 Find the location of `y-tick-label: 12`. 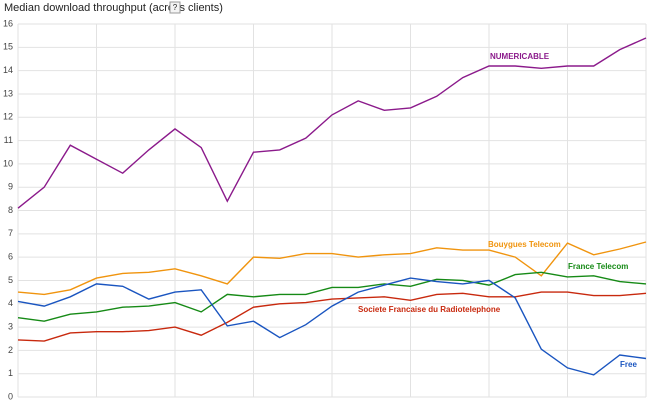

y-tick-label: 12 is located at coordinates (8, 117).